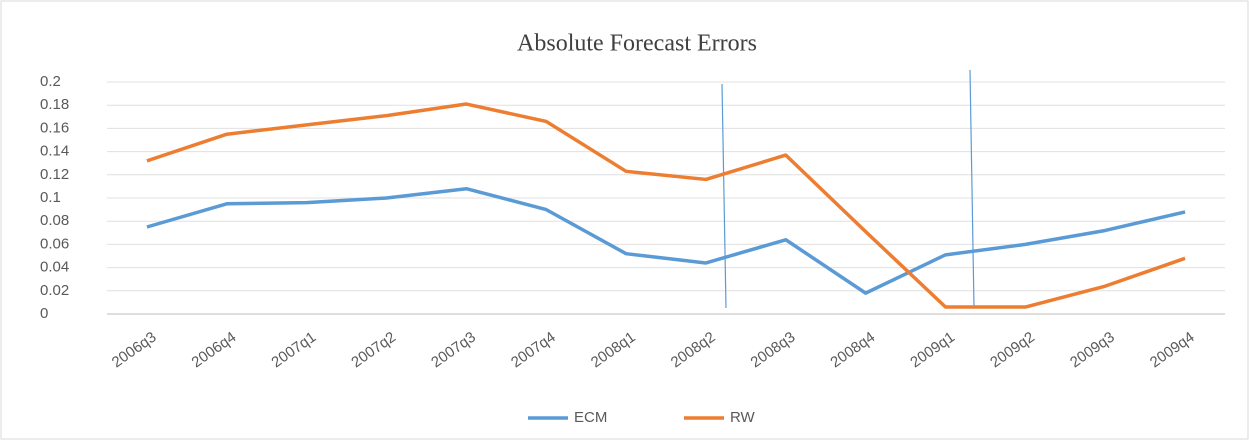 Image resolution: width=1249 pixels, height=445 pixels. I want to click on y-tick-label: 0.08, so click(54, 220).